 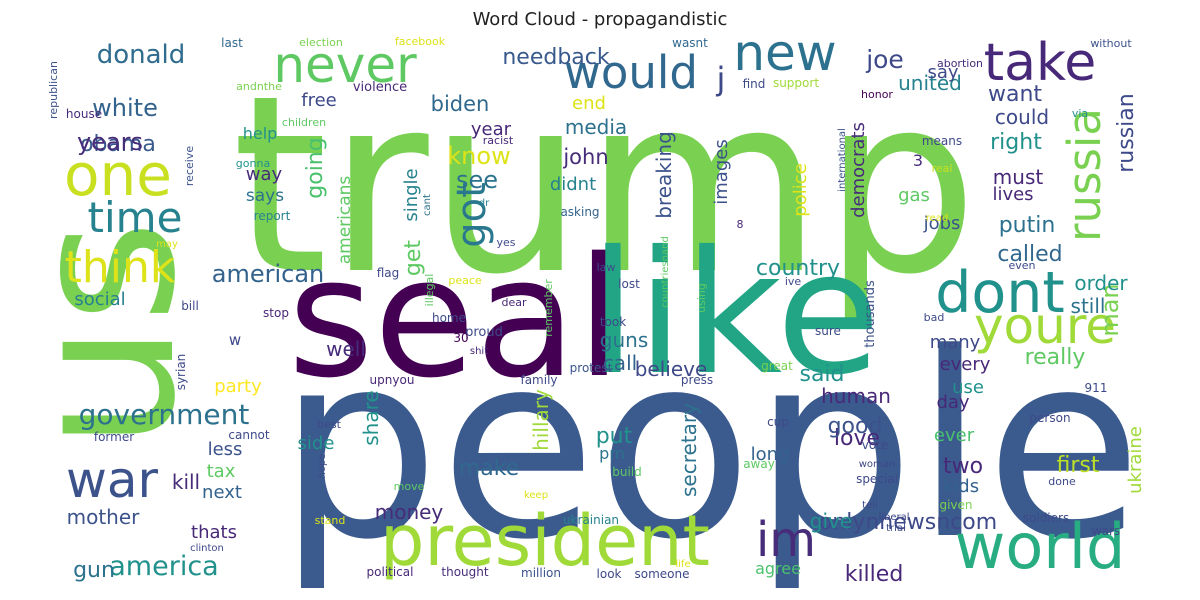 I want to click on word-means: means, so click(x=942, y=141).